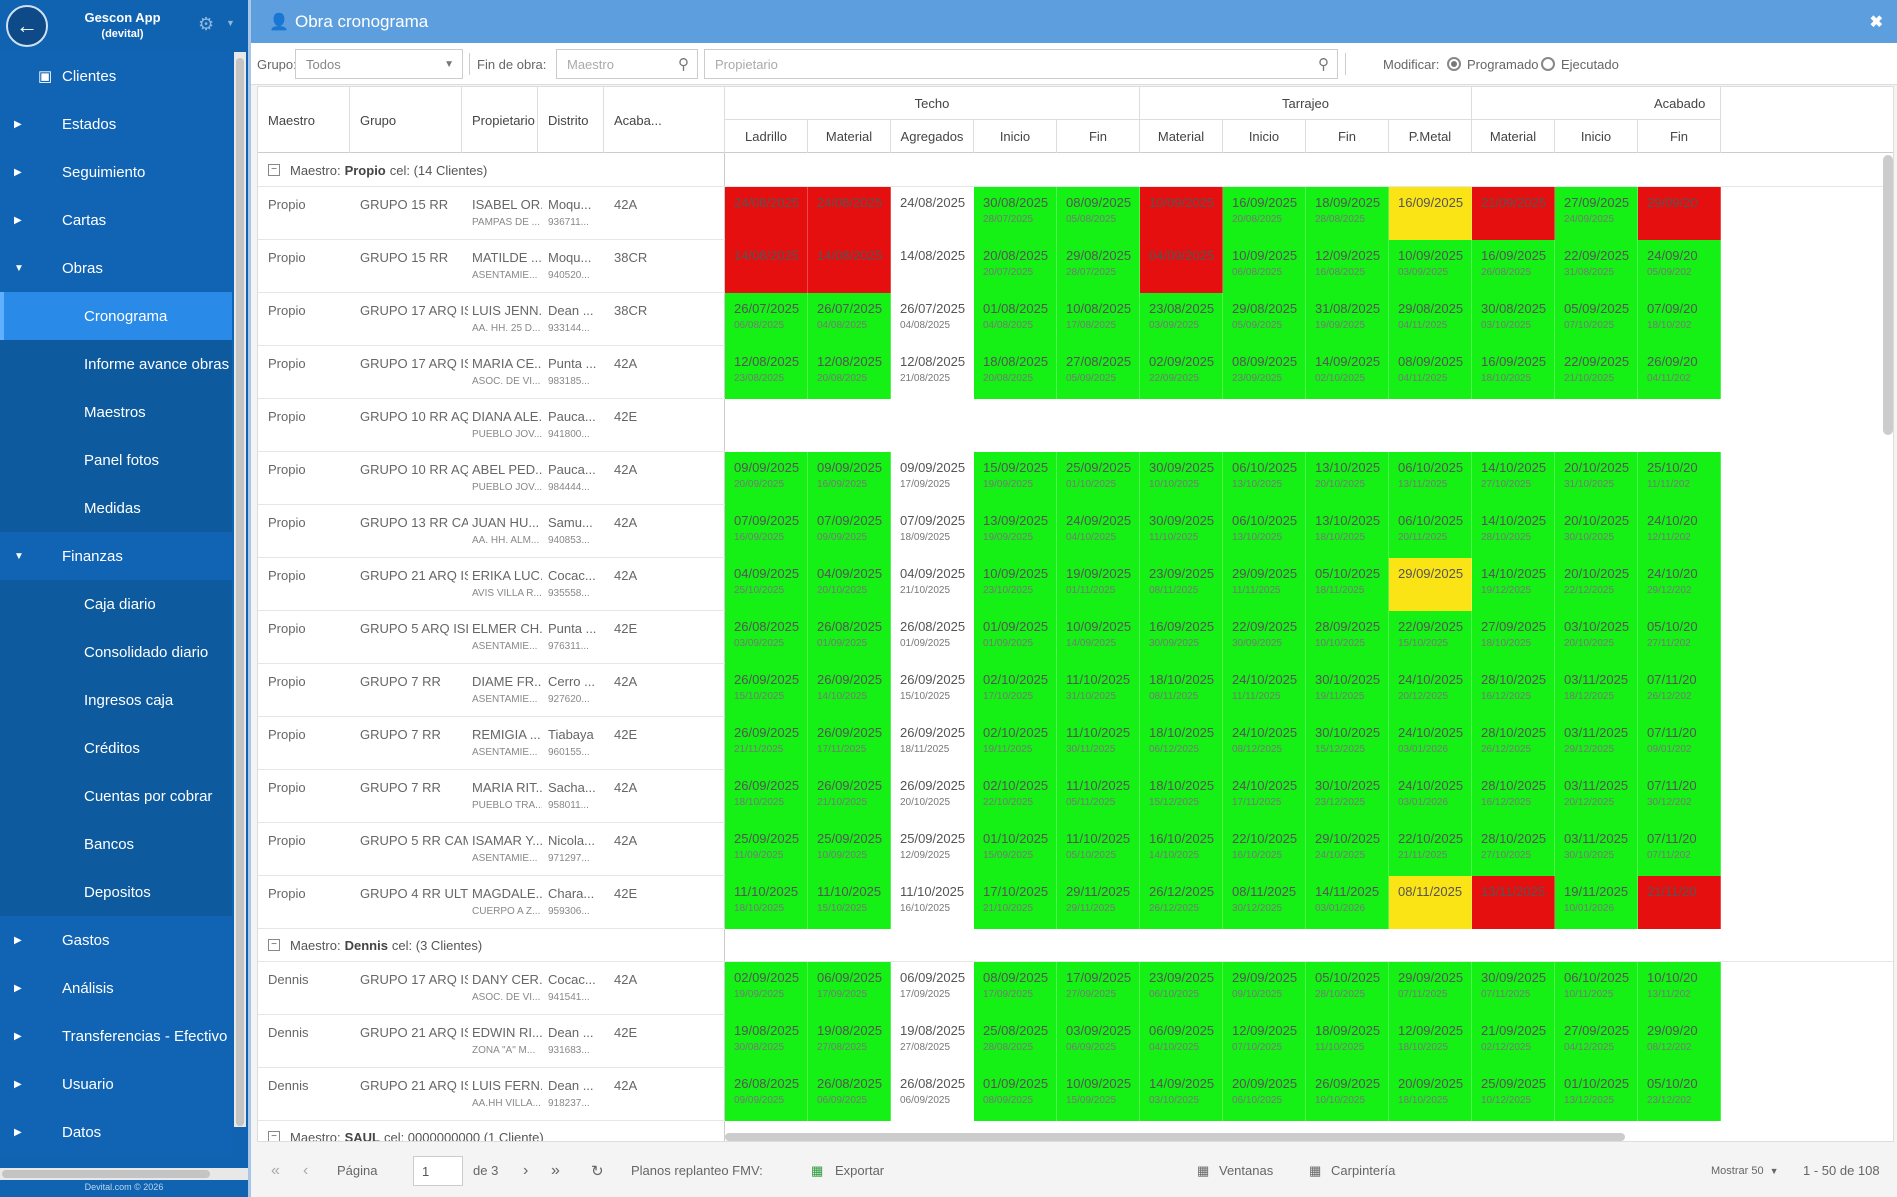 The image size is (1897, 1197). What do you see at coordinates (849, 213) in the screenshot?
I see `date-cell: 24/08/2025` at bounding box center [849, 213].